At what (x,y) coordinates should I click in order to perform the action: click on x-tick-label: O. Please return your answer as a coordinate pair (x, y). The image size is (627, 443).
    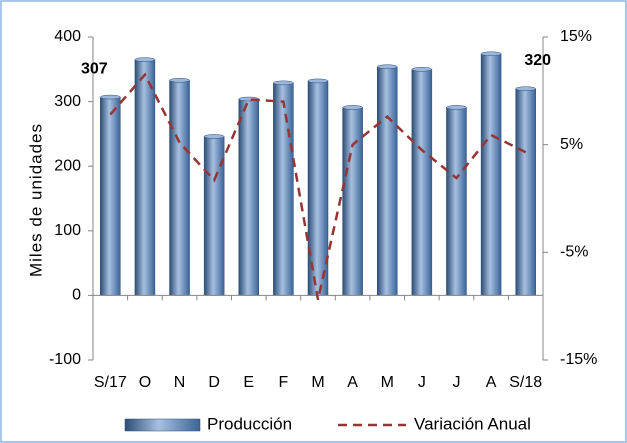
    Looking at the image, I should click on (145, 382).